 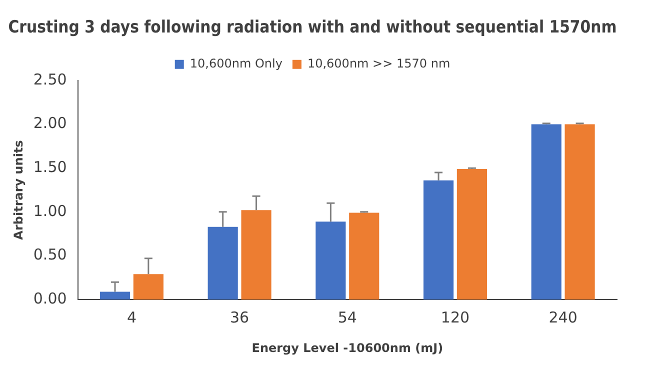 I want to click on y-tick-label: 2.00, so click(x=50, y=123).